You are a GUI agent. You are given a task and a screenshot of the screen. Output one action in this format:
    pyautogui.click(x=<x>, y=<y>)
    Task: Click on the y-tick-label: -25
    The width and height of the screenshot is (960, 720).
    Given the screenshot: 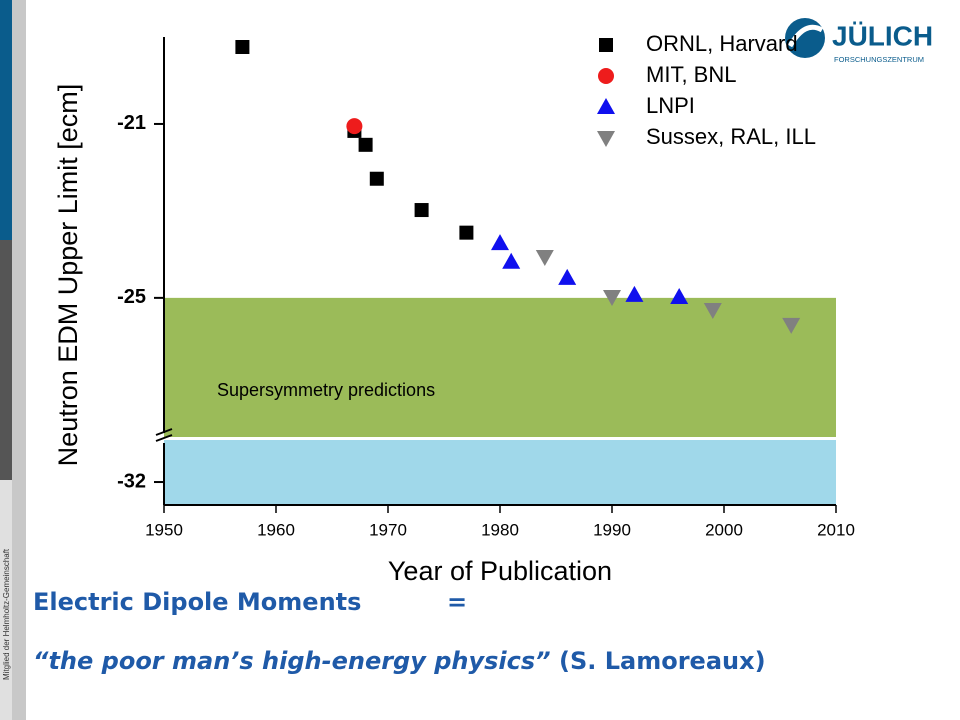 What is the action you would take?
    pyautogui.click(x=131, y=297)
    